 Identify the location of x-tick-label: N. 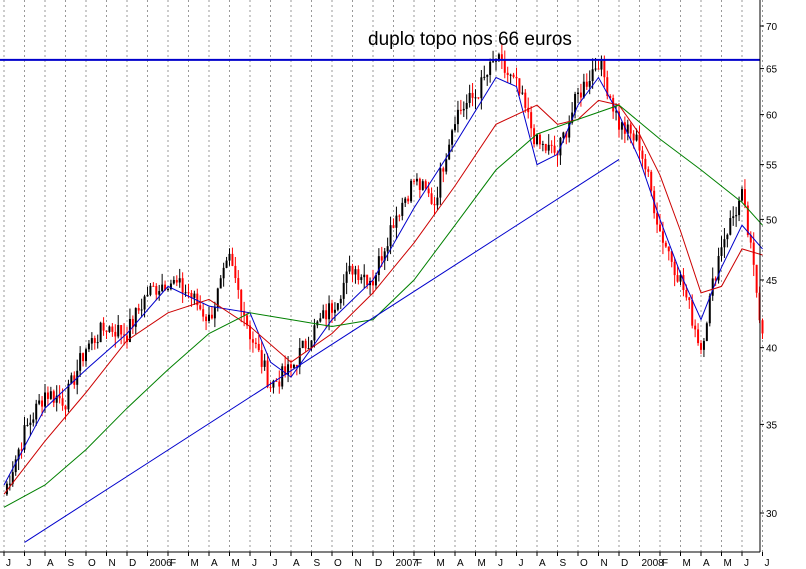
(358, 563).